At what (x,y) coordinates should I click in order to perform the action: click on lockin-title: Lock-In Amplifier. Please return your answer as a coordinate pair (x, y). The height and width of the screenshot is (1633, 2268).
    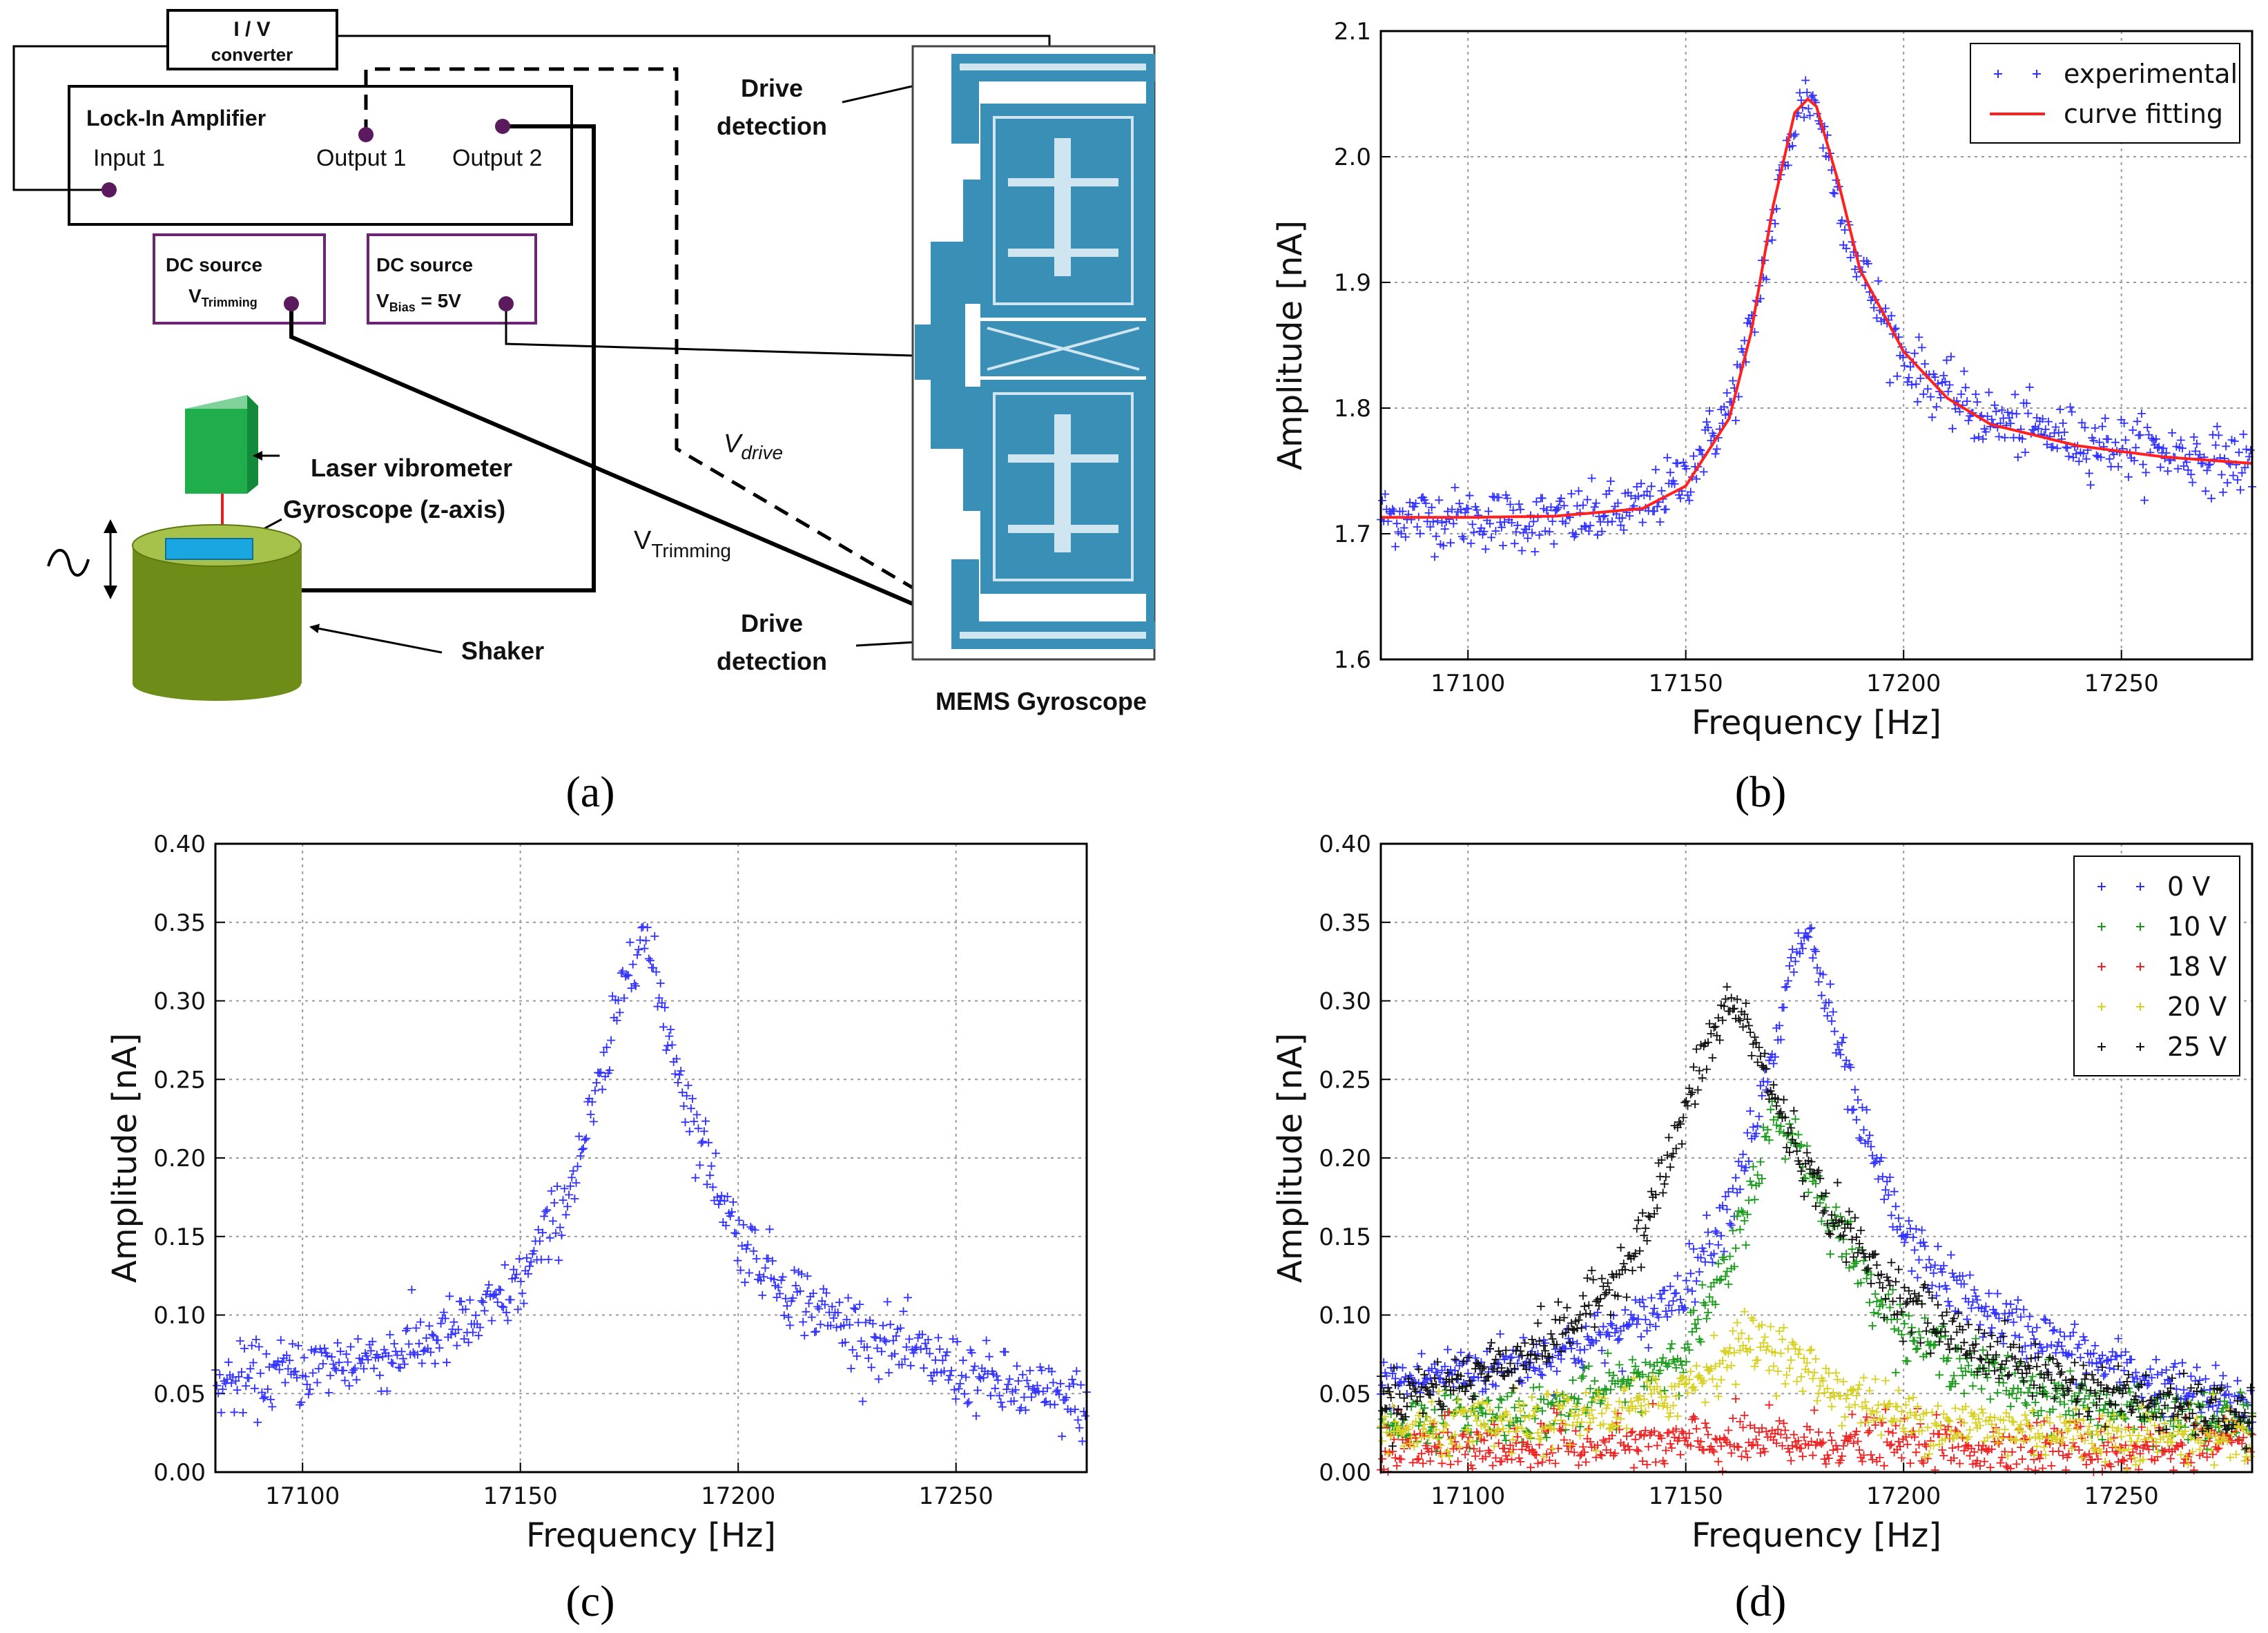
    Looking at the image, I should click on (176, 118).